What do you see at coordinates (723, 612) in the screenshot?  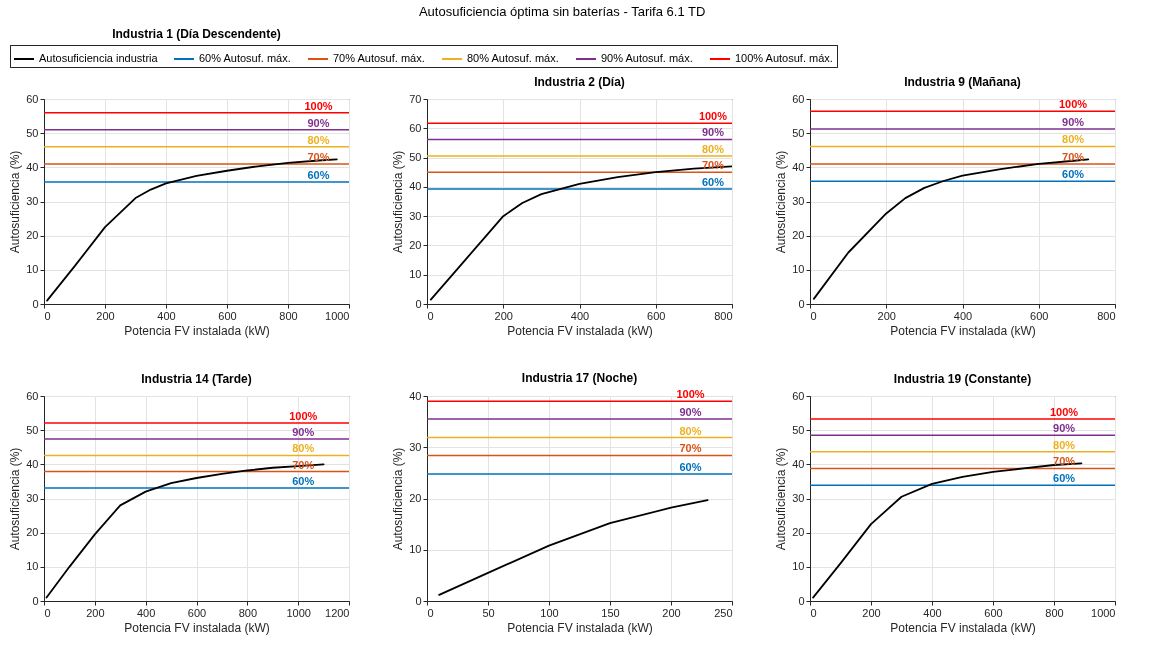 I see `x-tick-label: 250` at bounding box center [723, 612].